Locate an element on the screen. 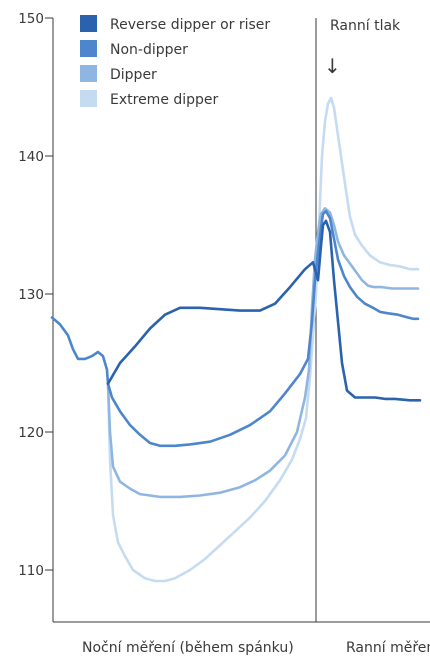 This screenshot has width=430, height=658. y-tick-label: 110 is located at coordinates (31, 571).